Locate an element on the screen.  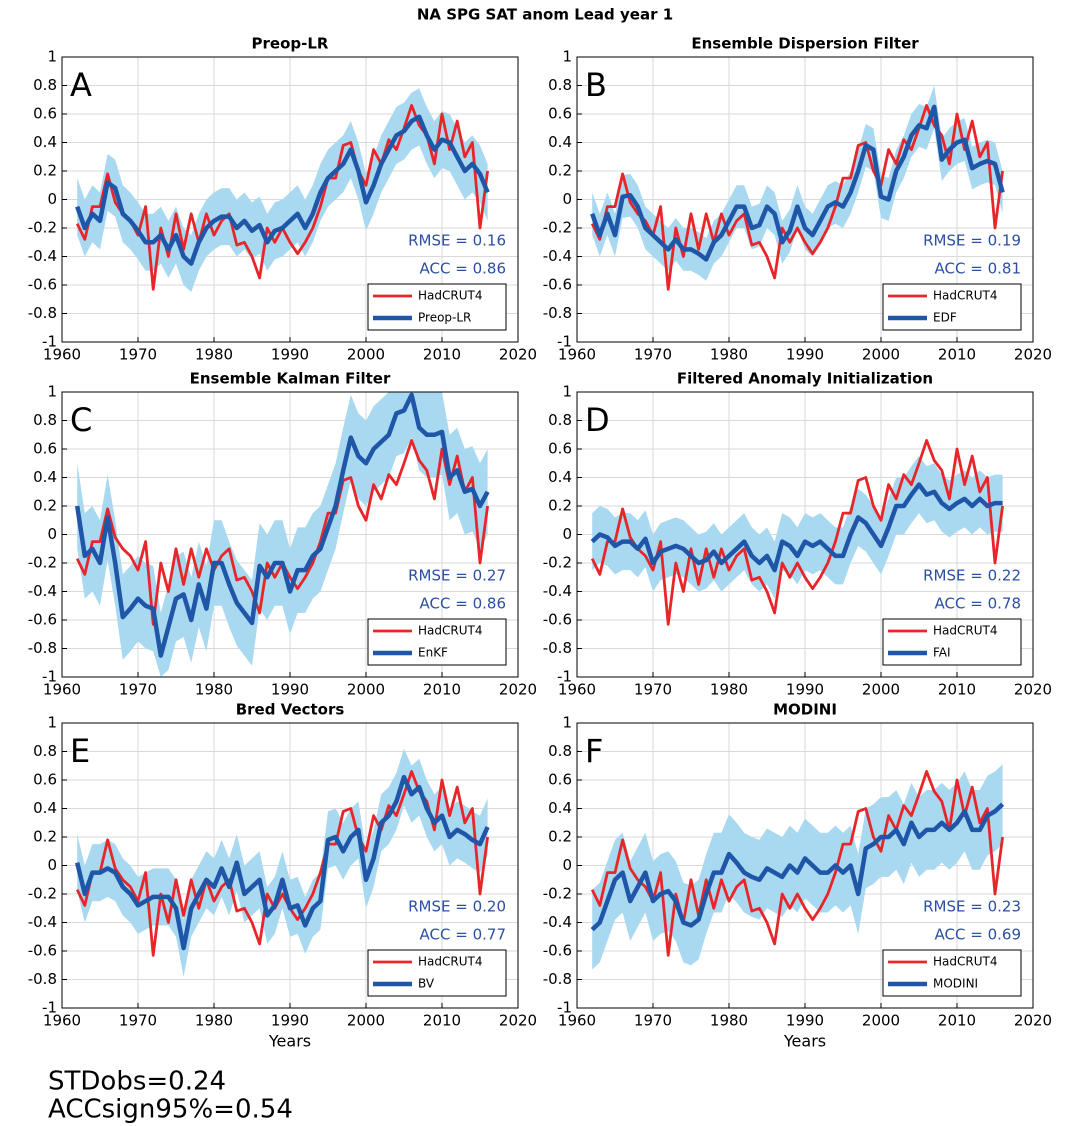
x-axis-label: Years is located at coordinates (289, 1041).